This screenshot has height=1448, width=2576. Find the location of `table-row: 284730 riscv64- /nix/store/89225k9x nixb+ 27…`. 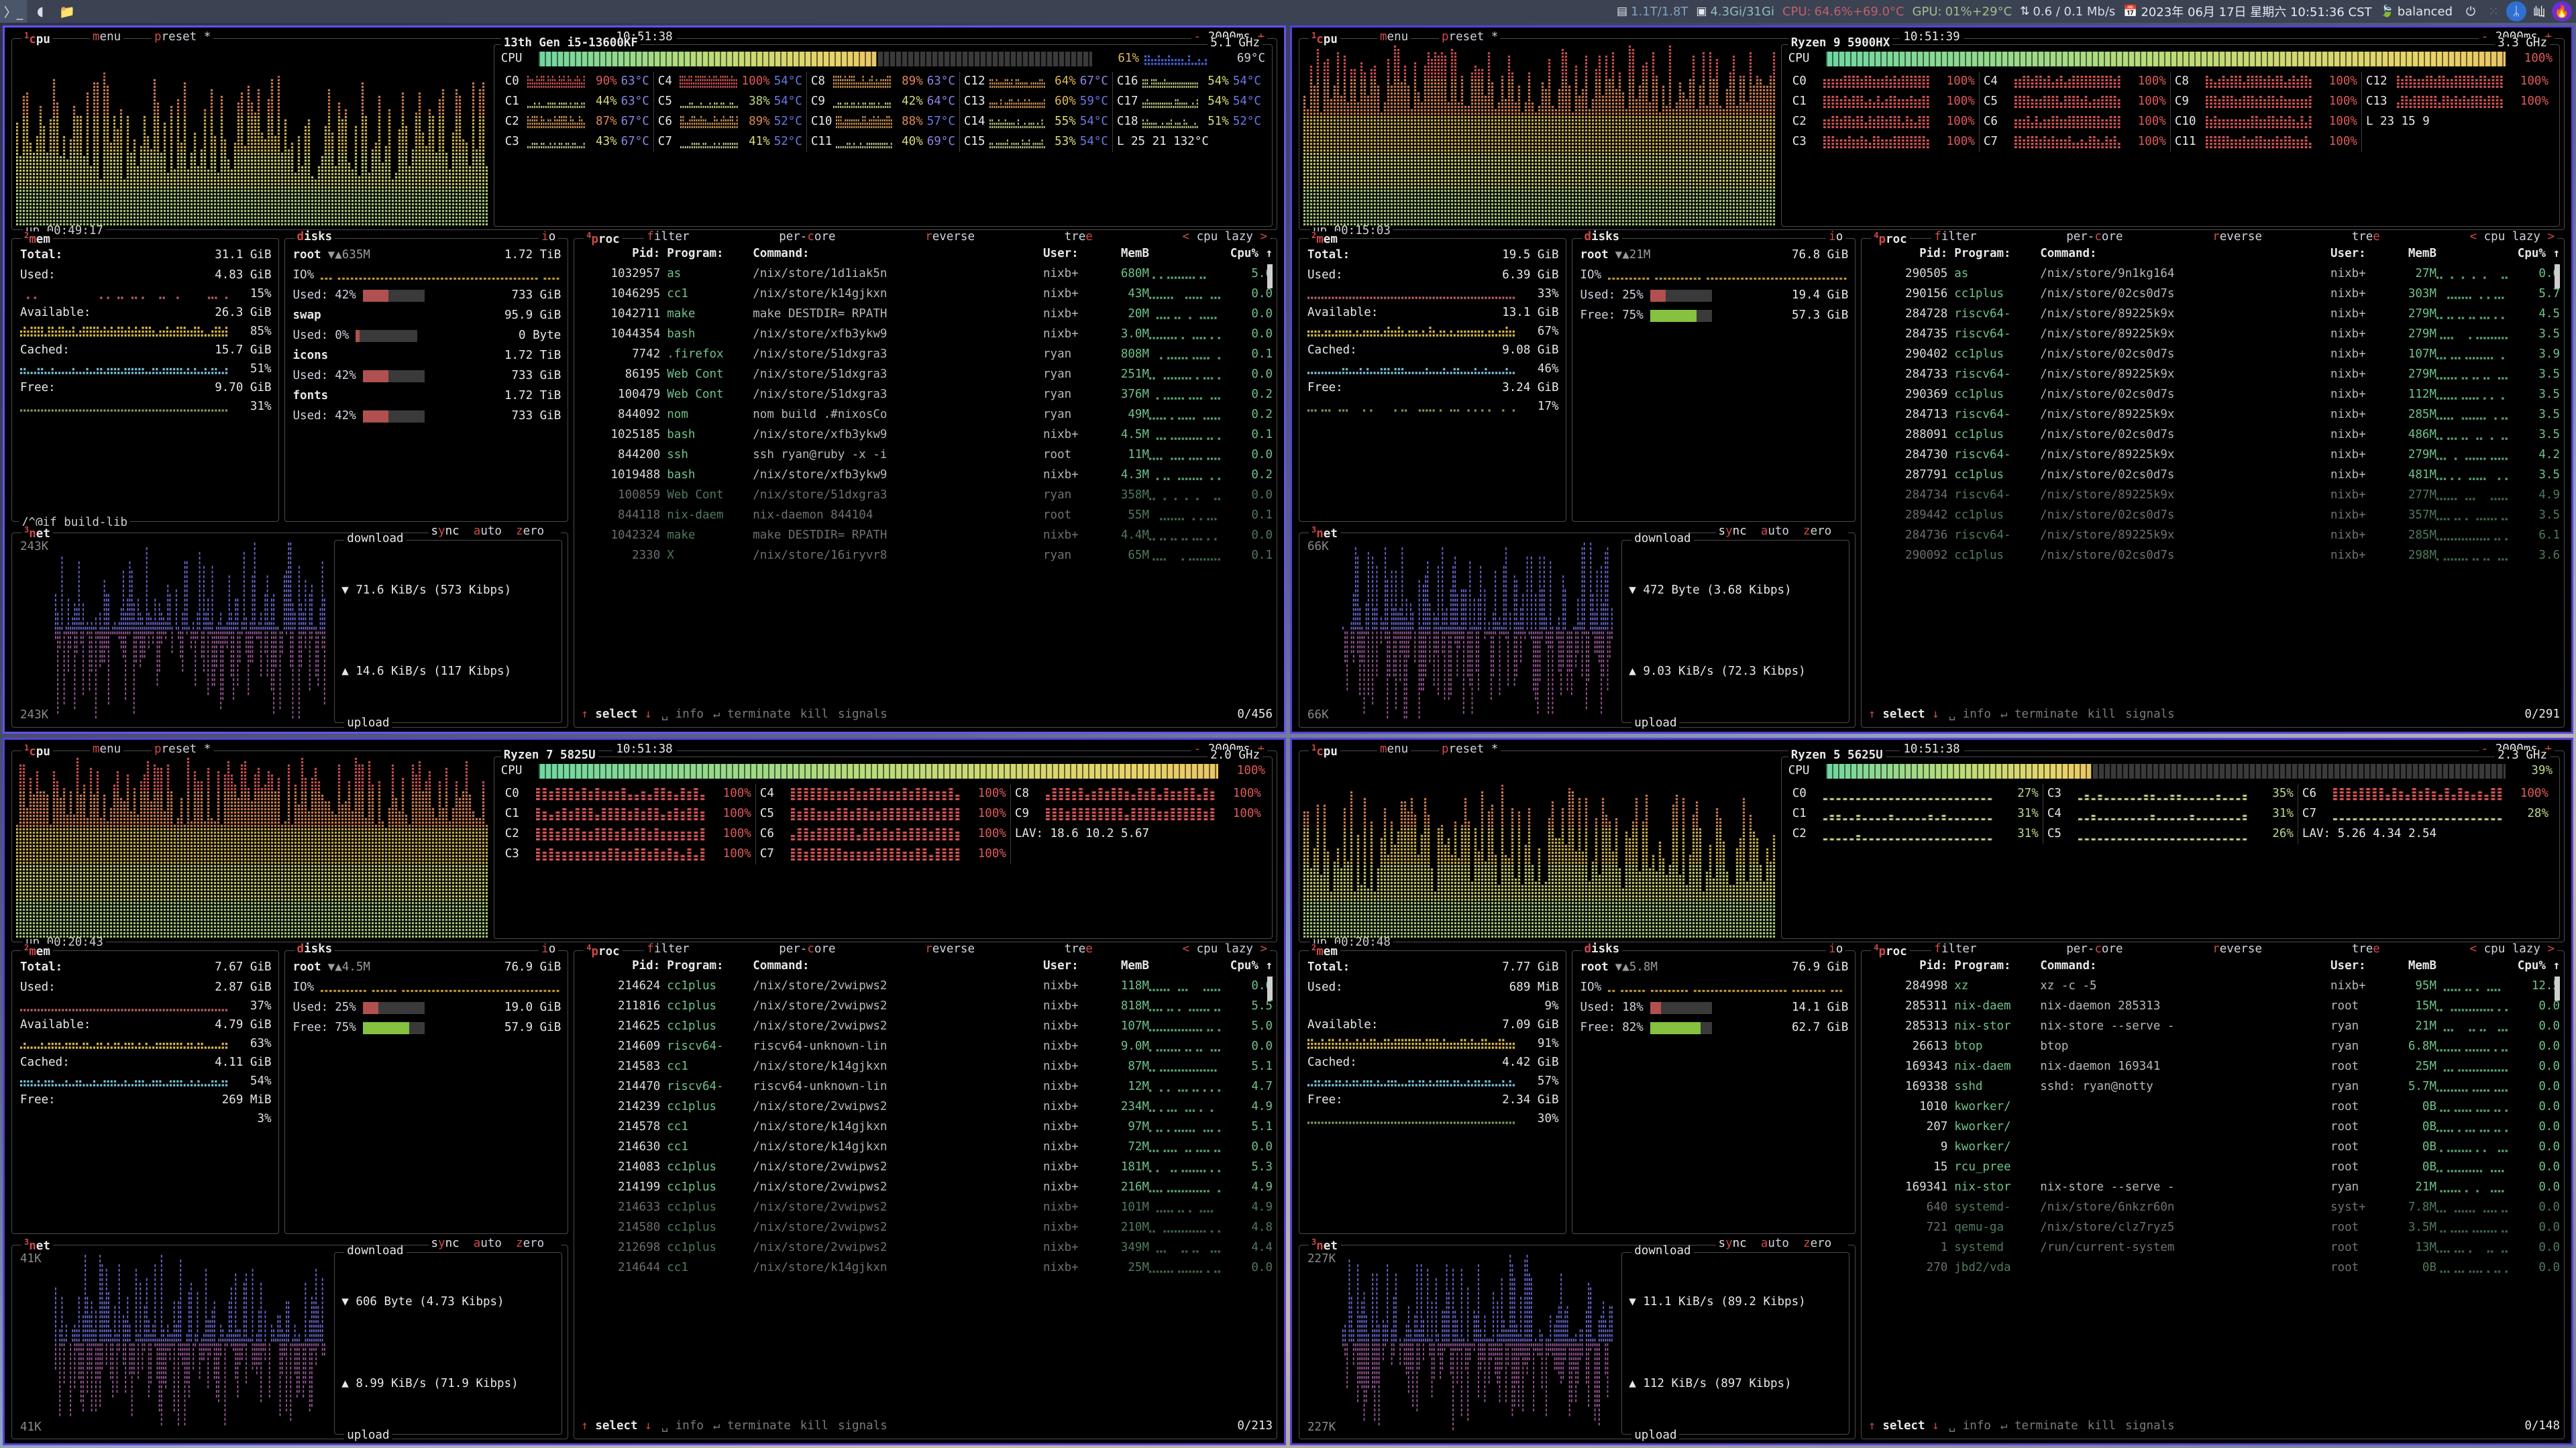

table-row: 284730 riscv64- /nix/store/89225k9x nixb+ 27… is located at coordinates (2214, 455).